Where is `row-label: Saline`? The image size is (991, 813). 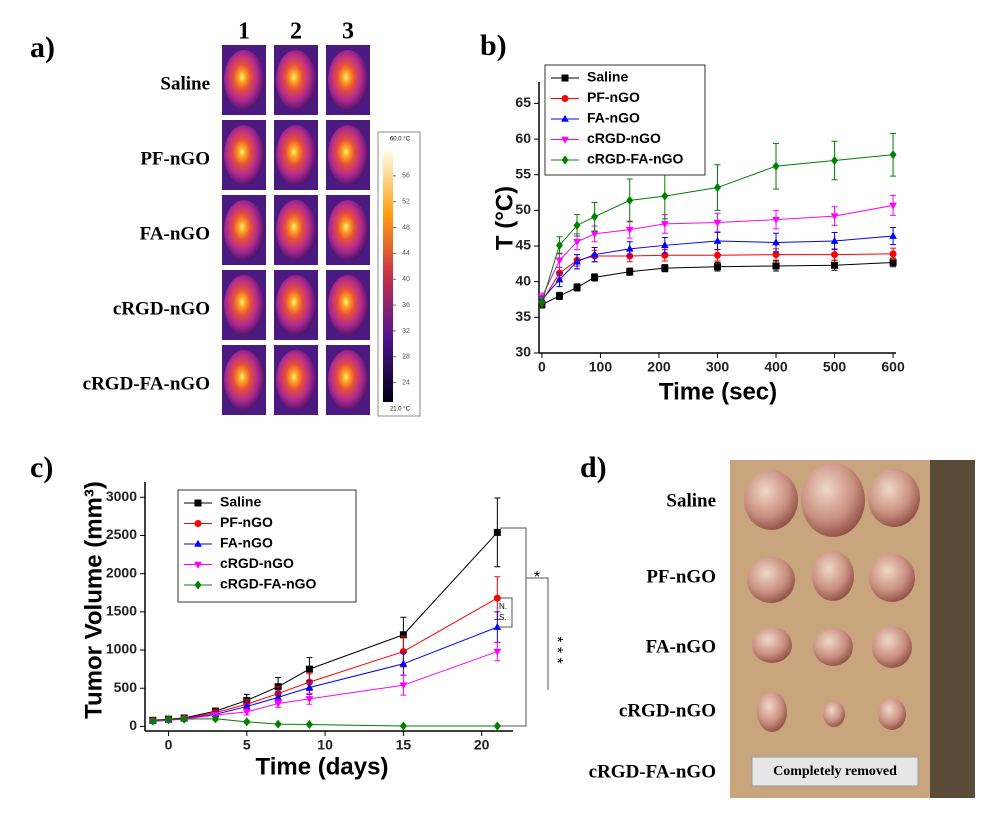
row-label: Saline is located at coordinates (185, 83).